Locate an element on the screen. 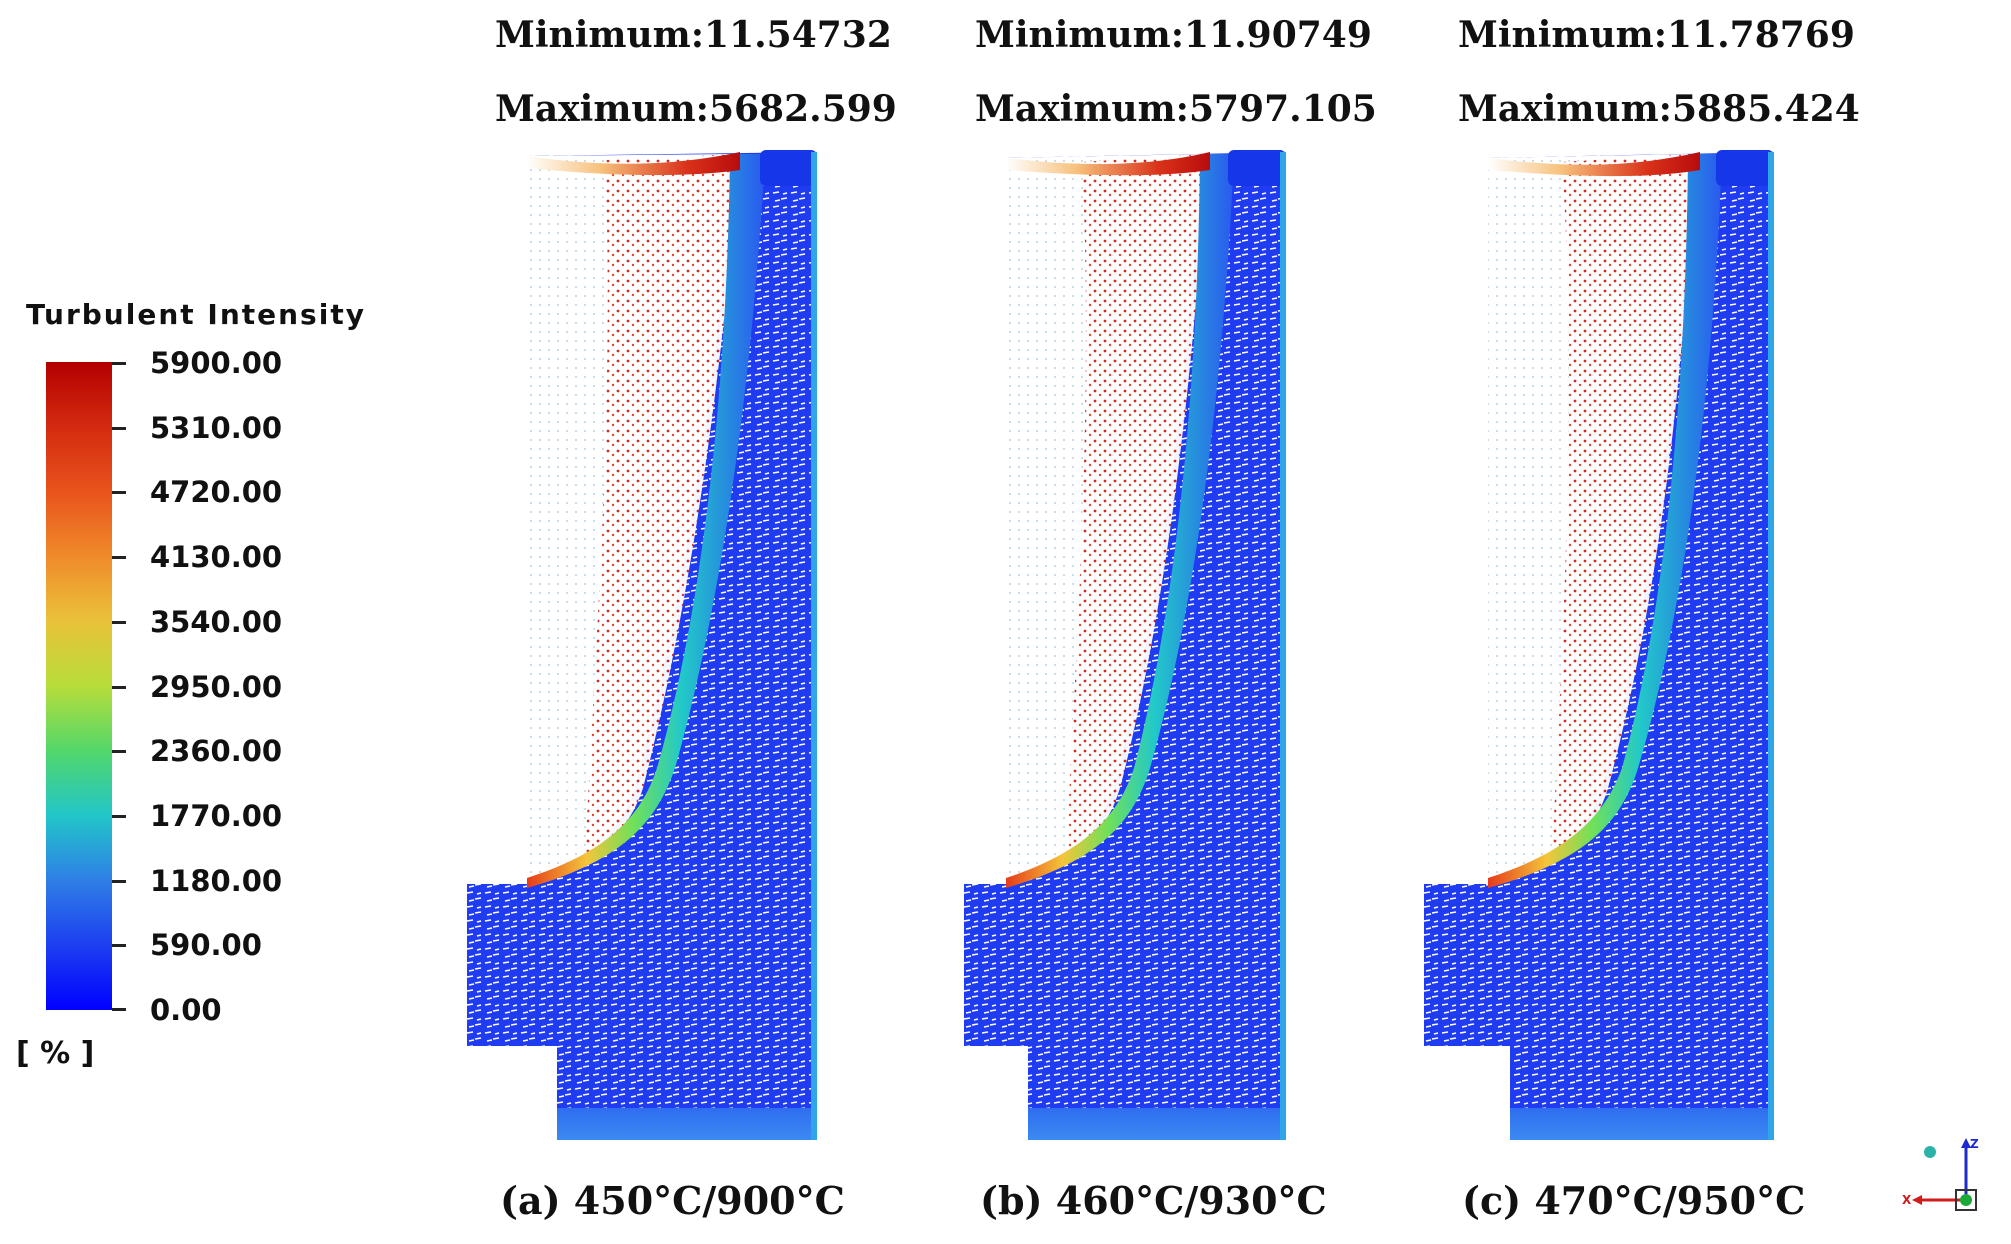  panel-c-caption: (c) 470°C/950°C is located at coordinates (1634, 1200).